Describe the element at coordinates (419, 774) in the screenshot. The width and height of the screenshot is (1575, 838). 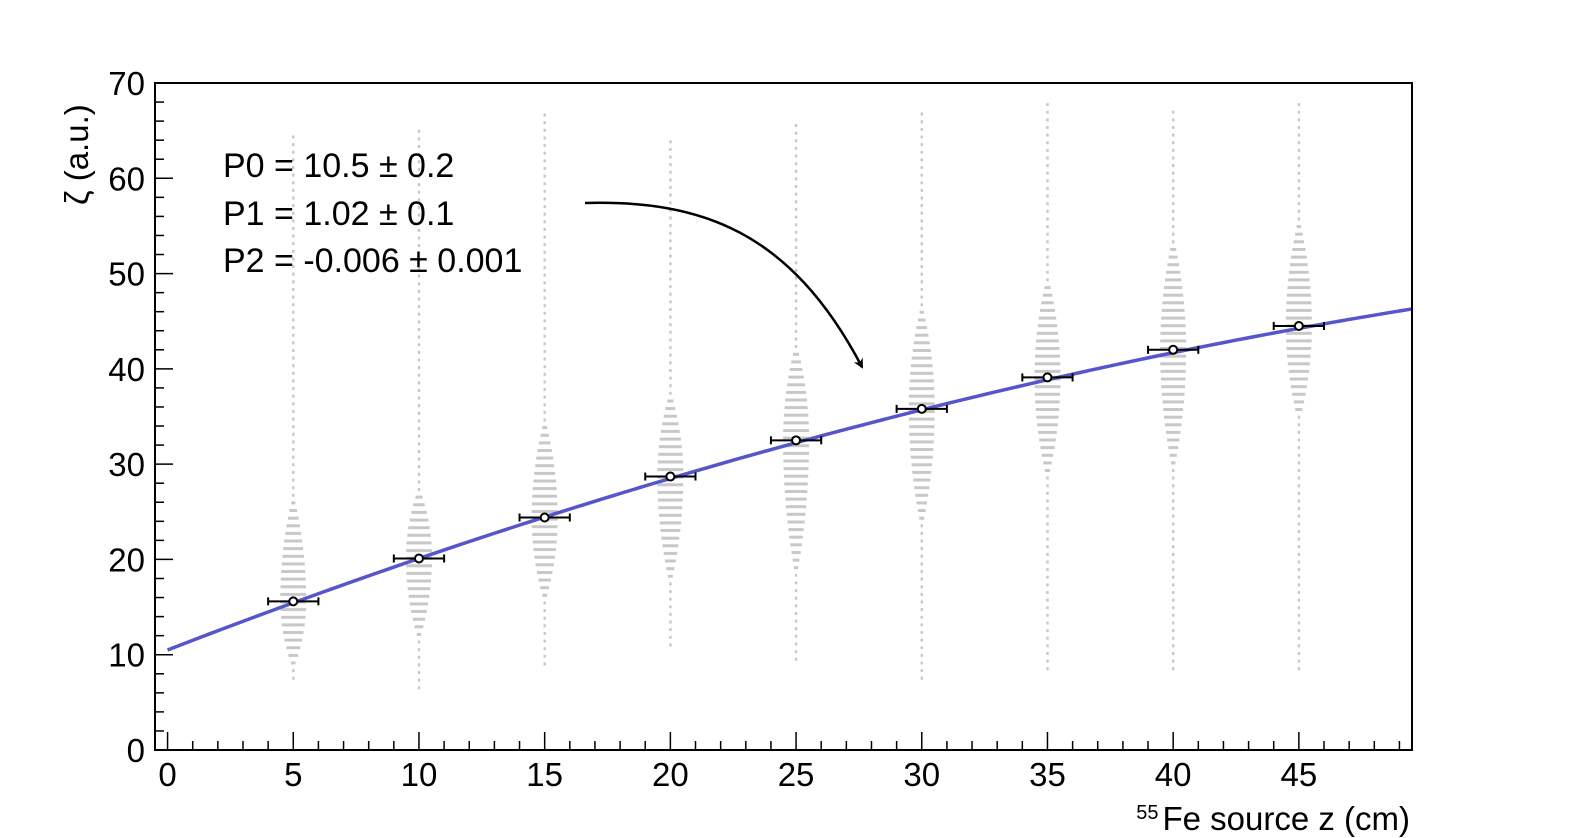
I see `x-tick-label: 10` at that location.